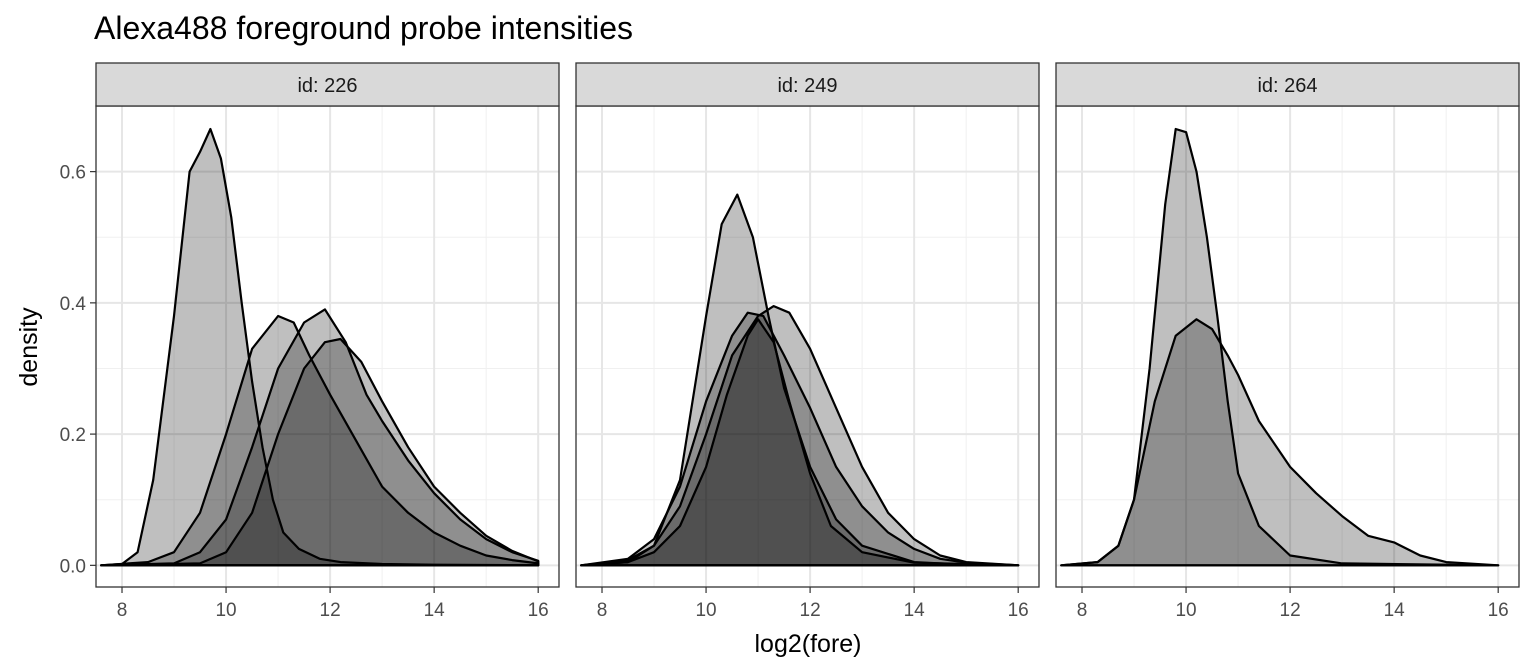 Image resolution: width=1536 pixels, height=672 pixels. I want to click on chart-title: Alexa488 foreground probe intensities, so click(363, 28).